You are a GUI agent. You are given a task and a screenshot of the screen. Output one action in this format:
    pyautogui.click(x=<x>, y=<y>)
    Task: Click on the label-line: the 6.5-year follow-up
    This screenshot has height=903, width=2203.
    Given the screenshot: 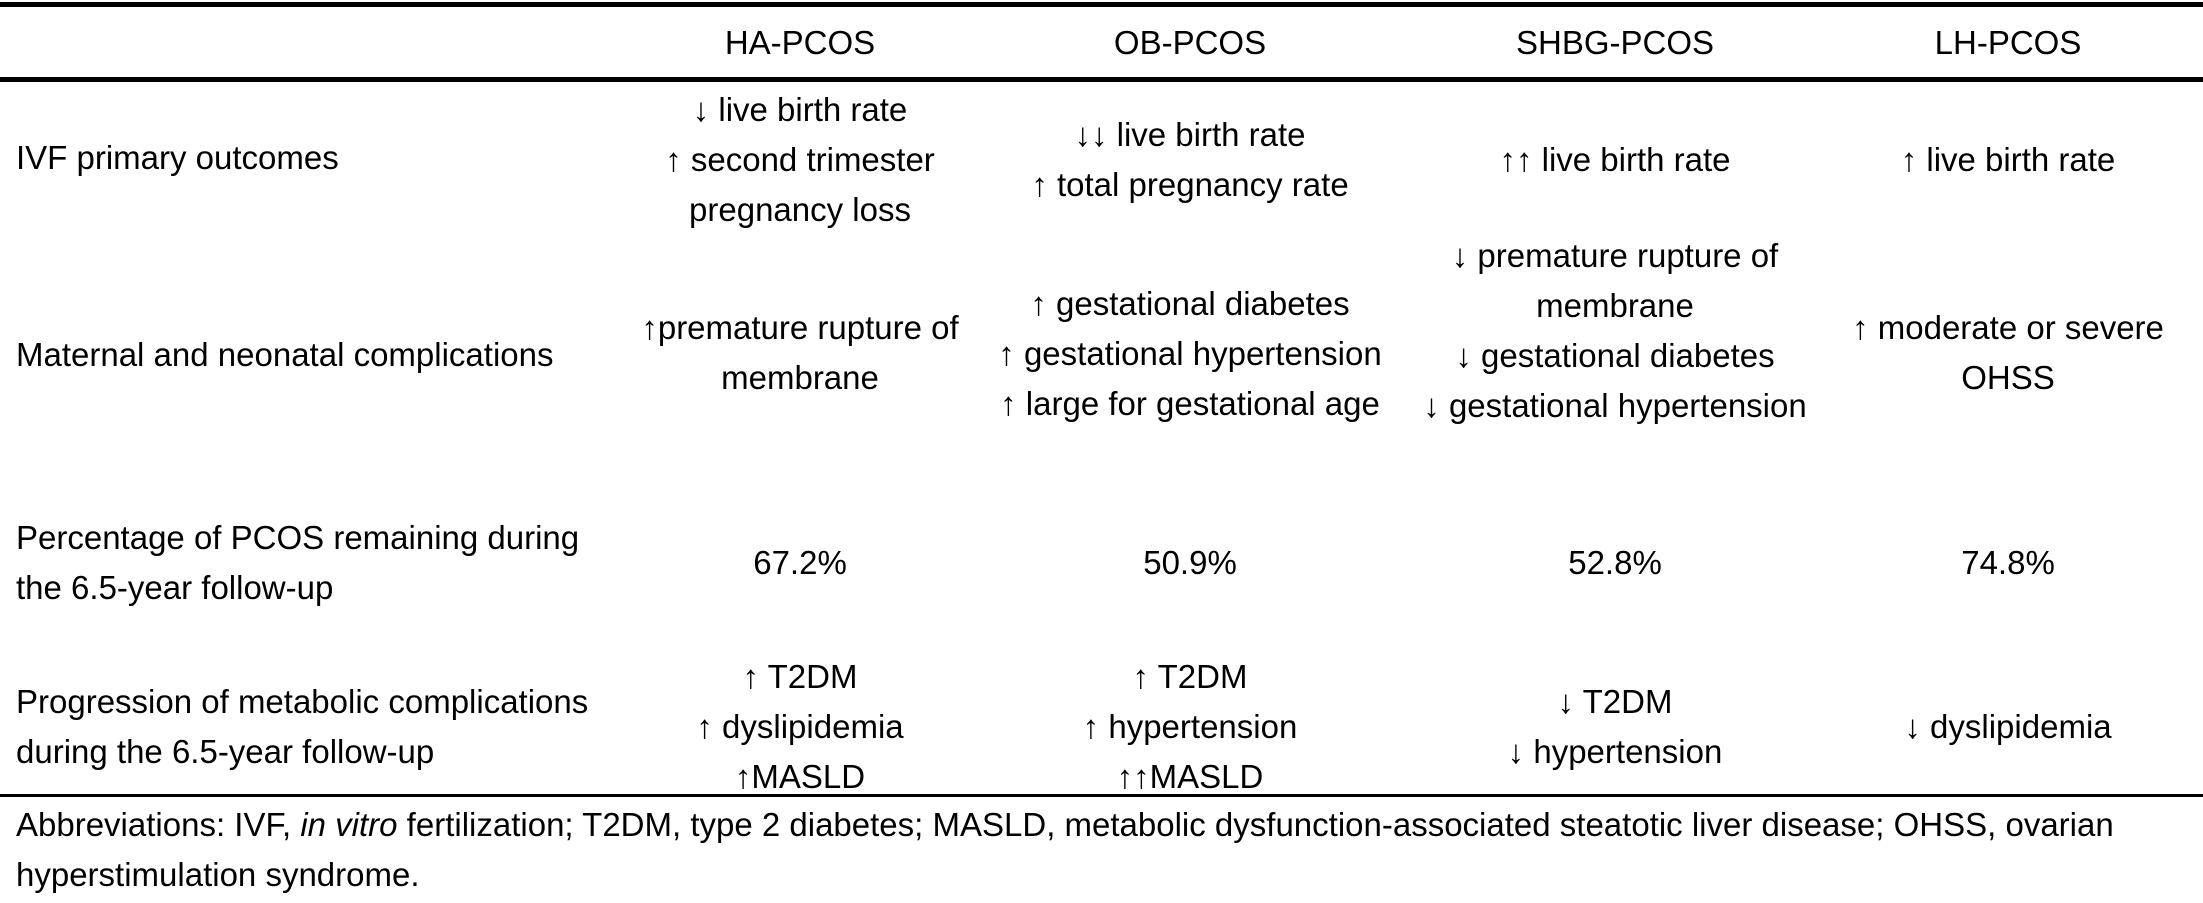 What is the action you would take?
    pyautogui.click(x=175, y=587)
    